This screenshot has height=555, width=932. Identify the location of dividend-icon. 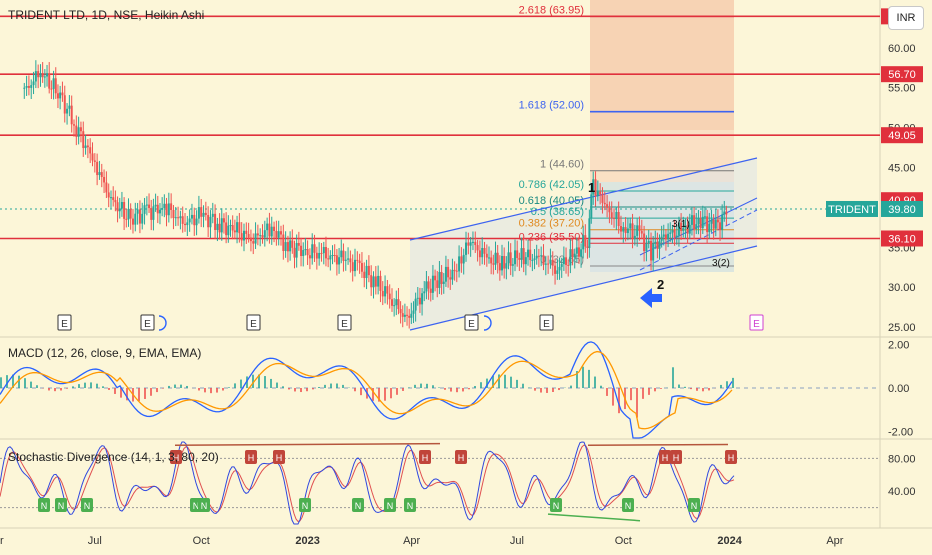
(487, 323).